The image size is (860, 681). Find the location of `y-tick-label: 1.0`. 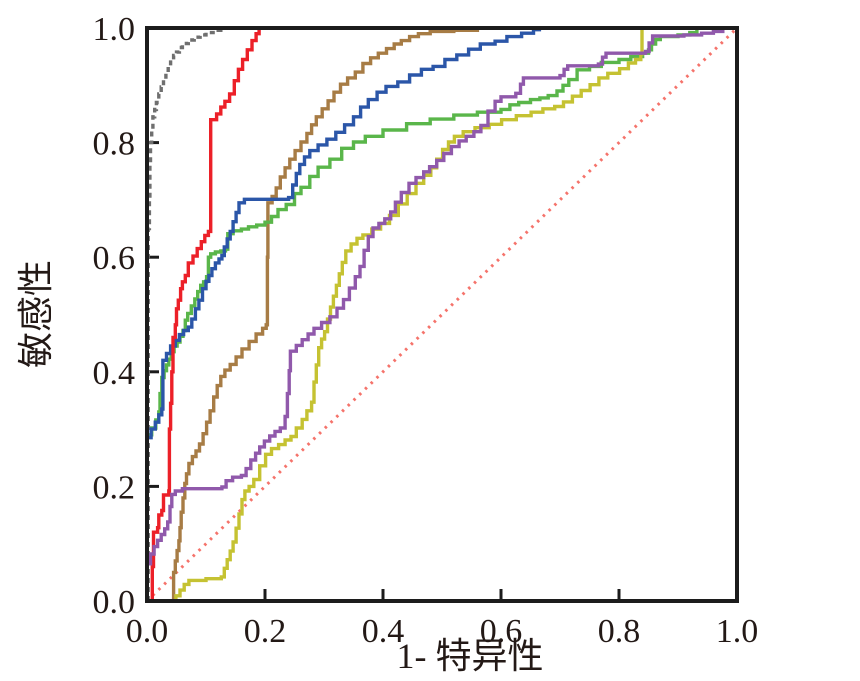

y-tick-label: 1.0 is located at coordinates (114, 29).